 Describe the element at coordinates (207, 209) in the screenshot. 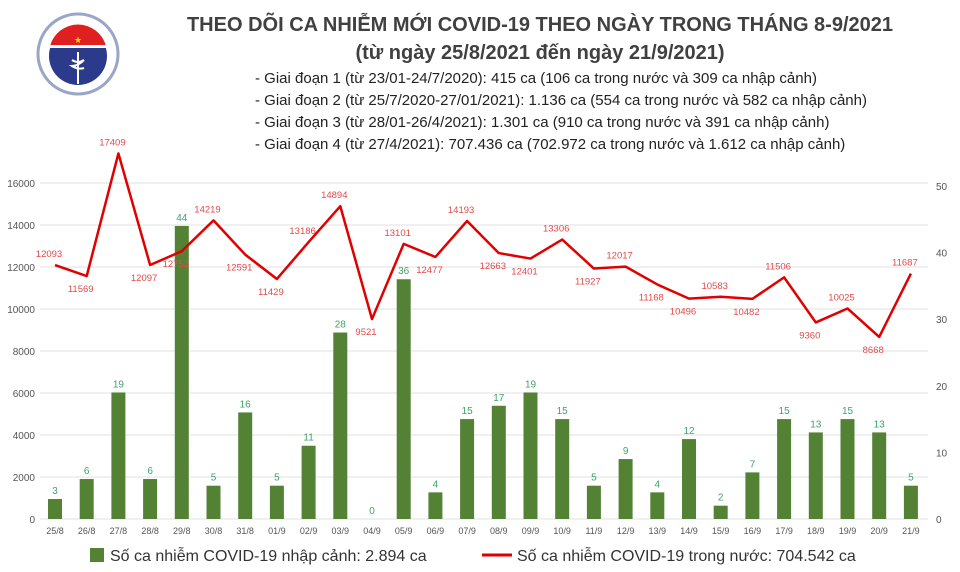

I see `line-data-label: 14219` at that location.